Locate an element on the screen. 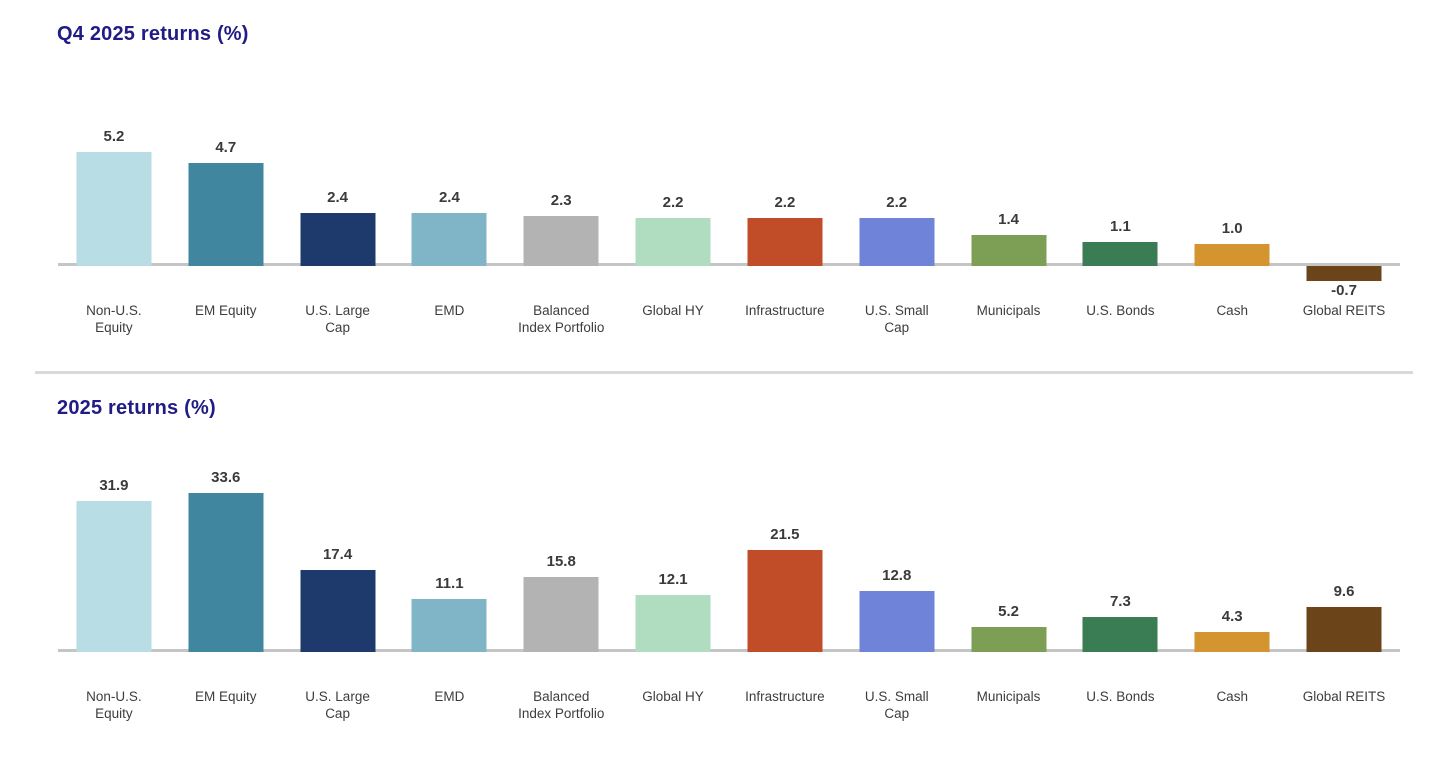 The width and height of the screenshot is (1448, 762). bar-column: 31.9 Non-U.S. Equity is located at coordinates (114, 596).